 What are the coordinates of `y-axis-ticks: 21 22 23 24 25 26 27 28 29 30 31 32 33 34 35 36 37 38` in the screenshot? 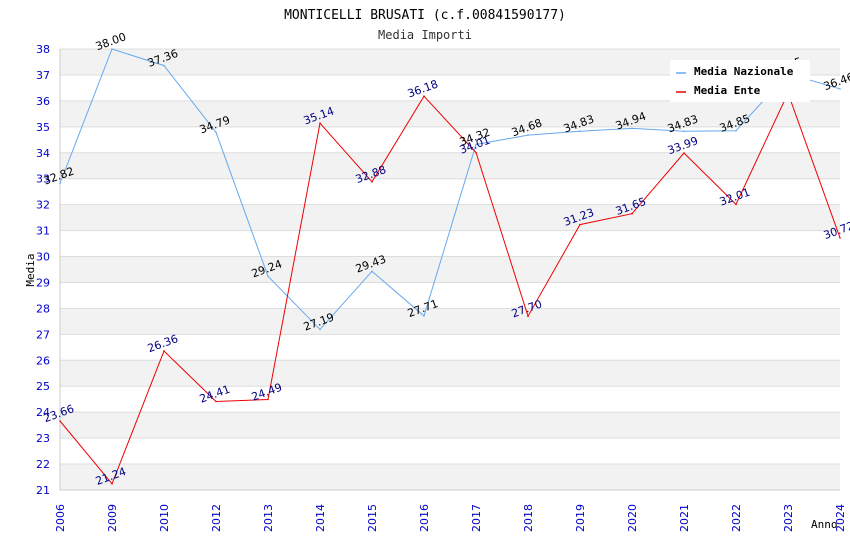 It's located at (43, 270).